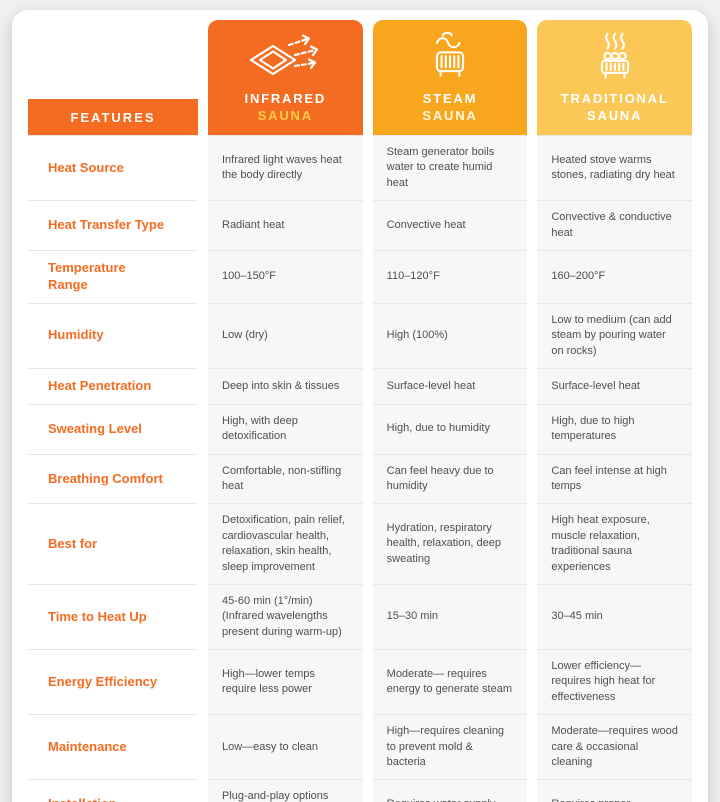 Image resolution: width=720 pixels, height=802 pixels. I want to click on traditional-value: High, due to high temperatures, so click(614, 429).